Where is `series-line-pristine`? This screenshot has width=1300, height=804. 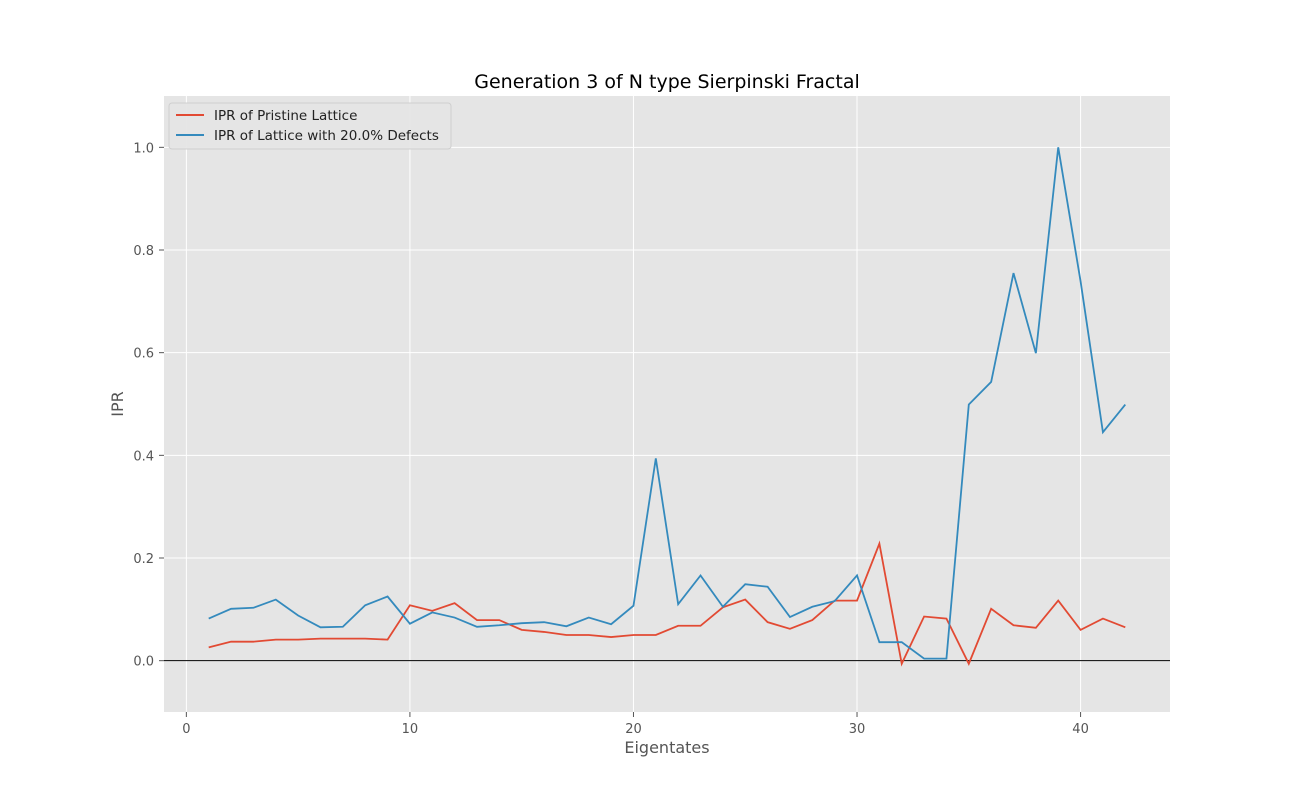
series-line-pristine is located at coordinates (667, 603).